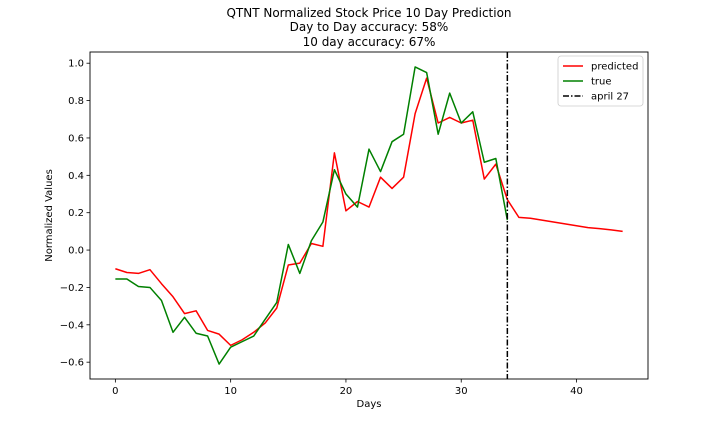  What do you see at coordinates (346, 391) in the screenshot?
I see `x-tick-label: 20` at bounding box center [346, 391].